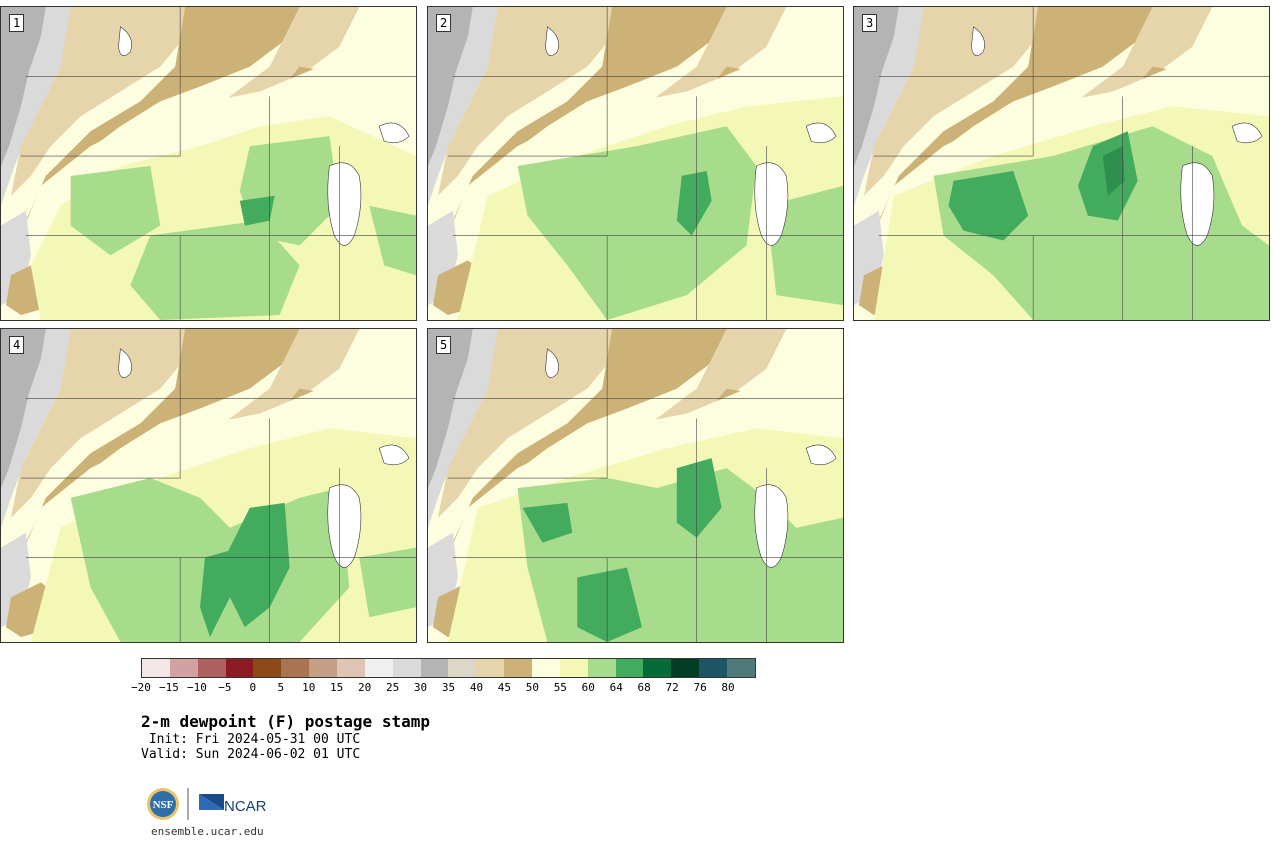 This screenshot has width=1280, height=844. I want to click on colorbar-tick-label: 0, so click(253, 687).